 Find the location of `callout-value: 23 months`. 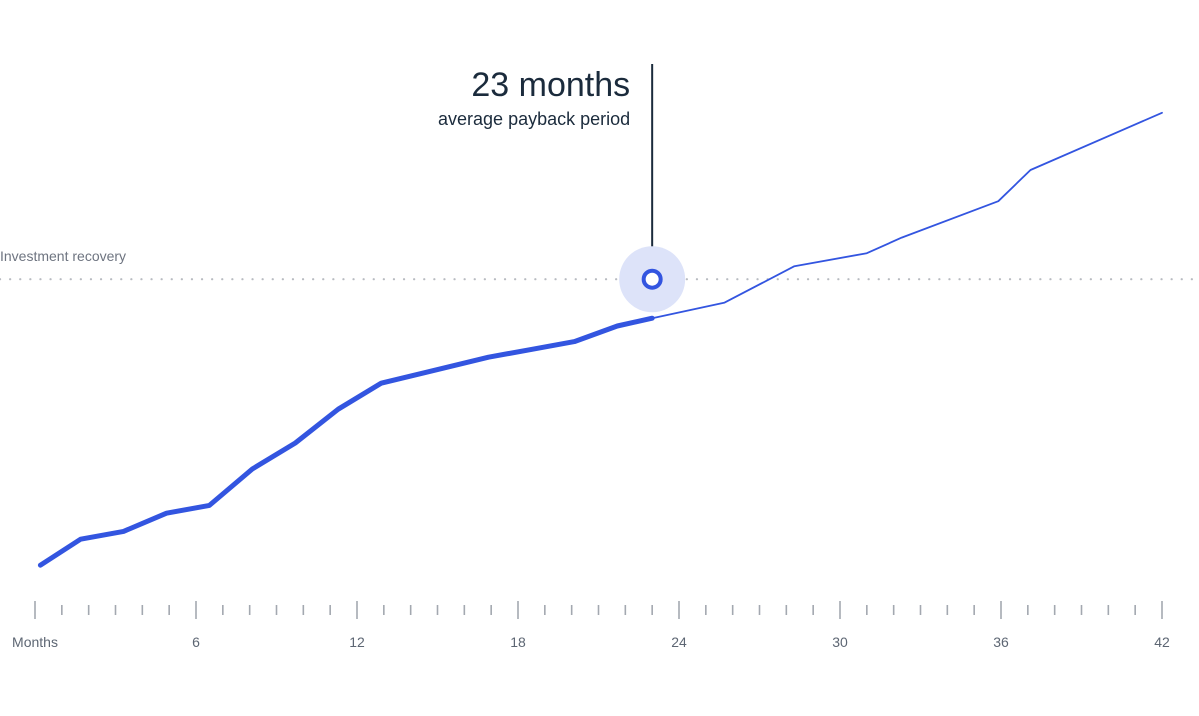

callout-value: 23 months is located at coordinates (550, 85).